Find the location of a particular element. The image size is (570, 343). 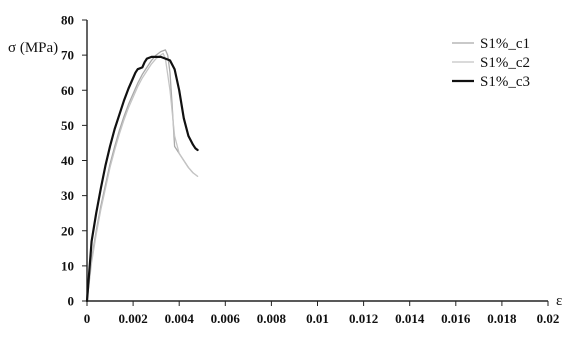

x-tick-label: 0.02 is located at coordinates (548, 318).